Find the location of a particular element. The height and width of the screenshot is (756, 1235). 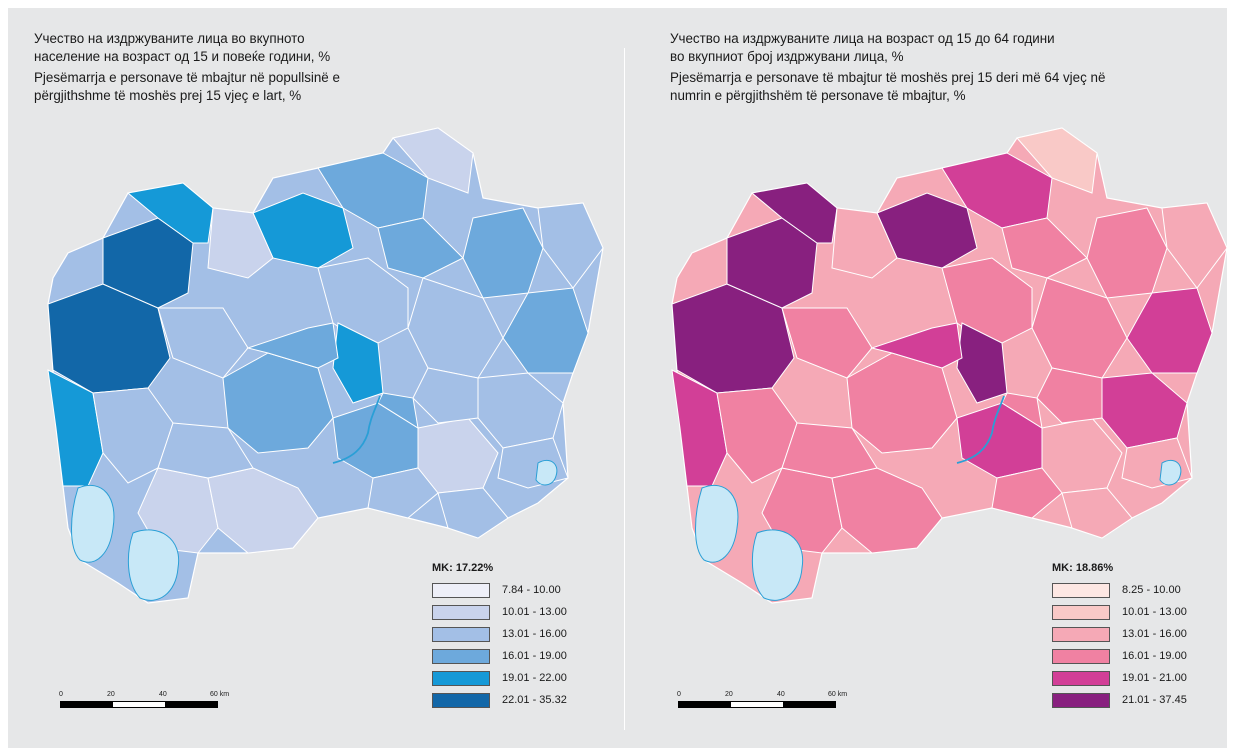

legend-total: MK: 17.22% is located at coordinates (463, 568).